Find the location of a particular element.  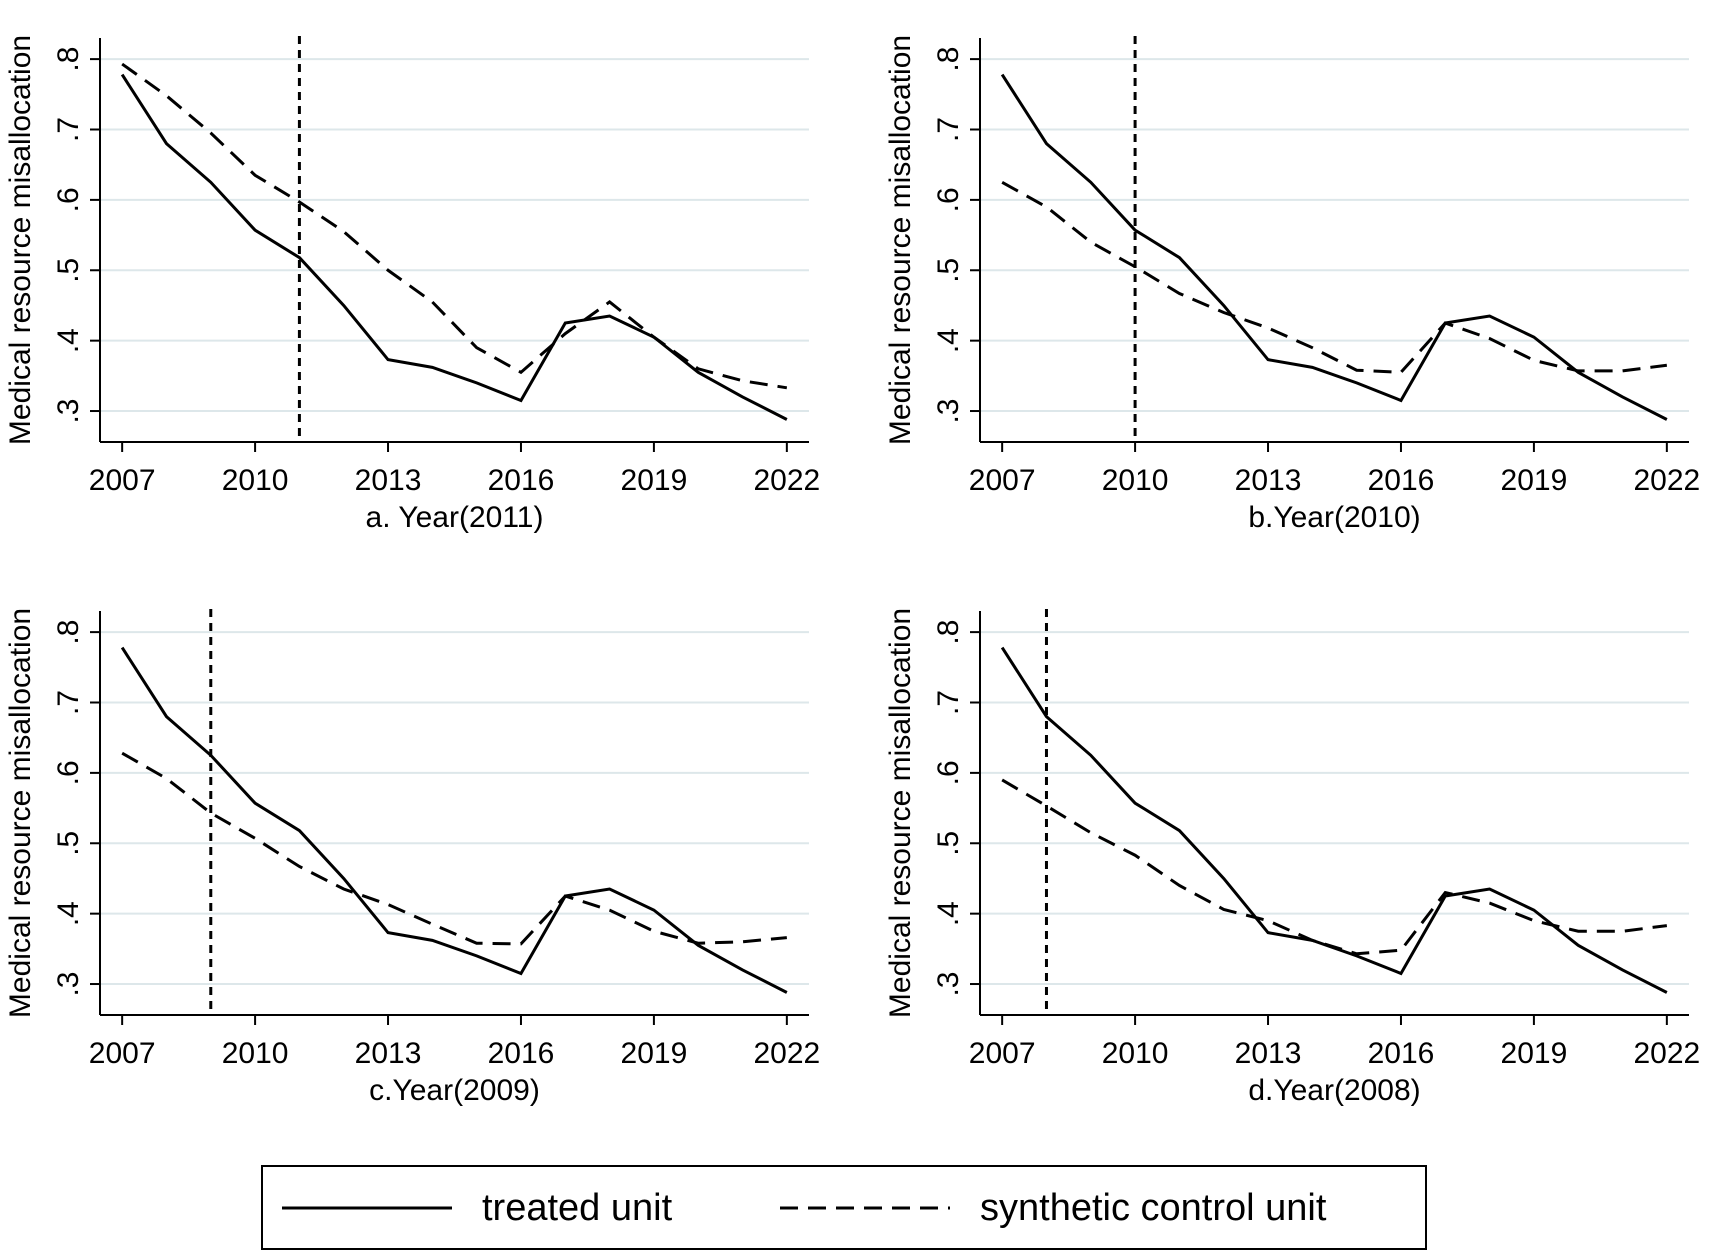

legend-label: synthetic control unit is located at coordinates (1153, 1208).